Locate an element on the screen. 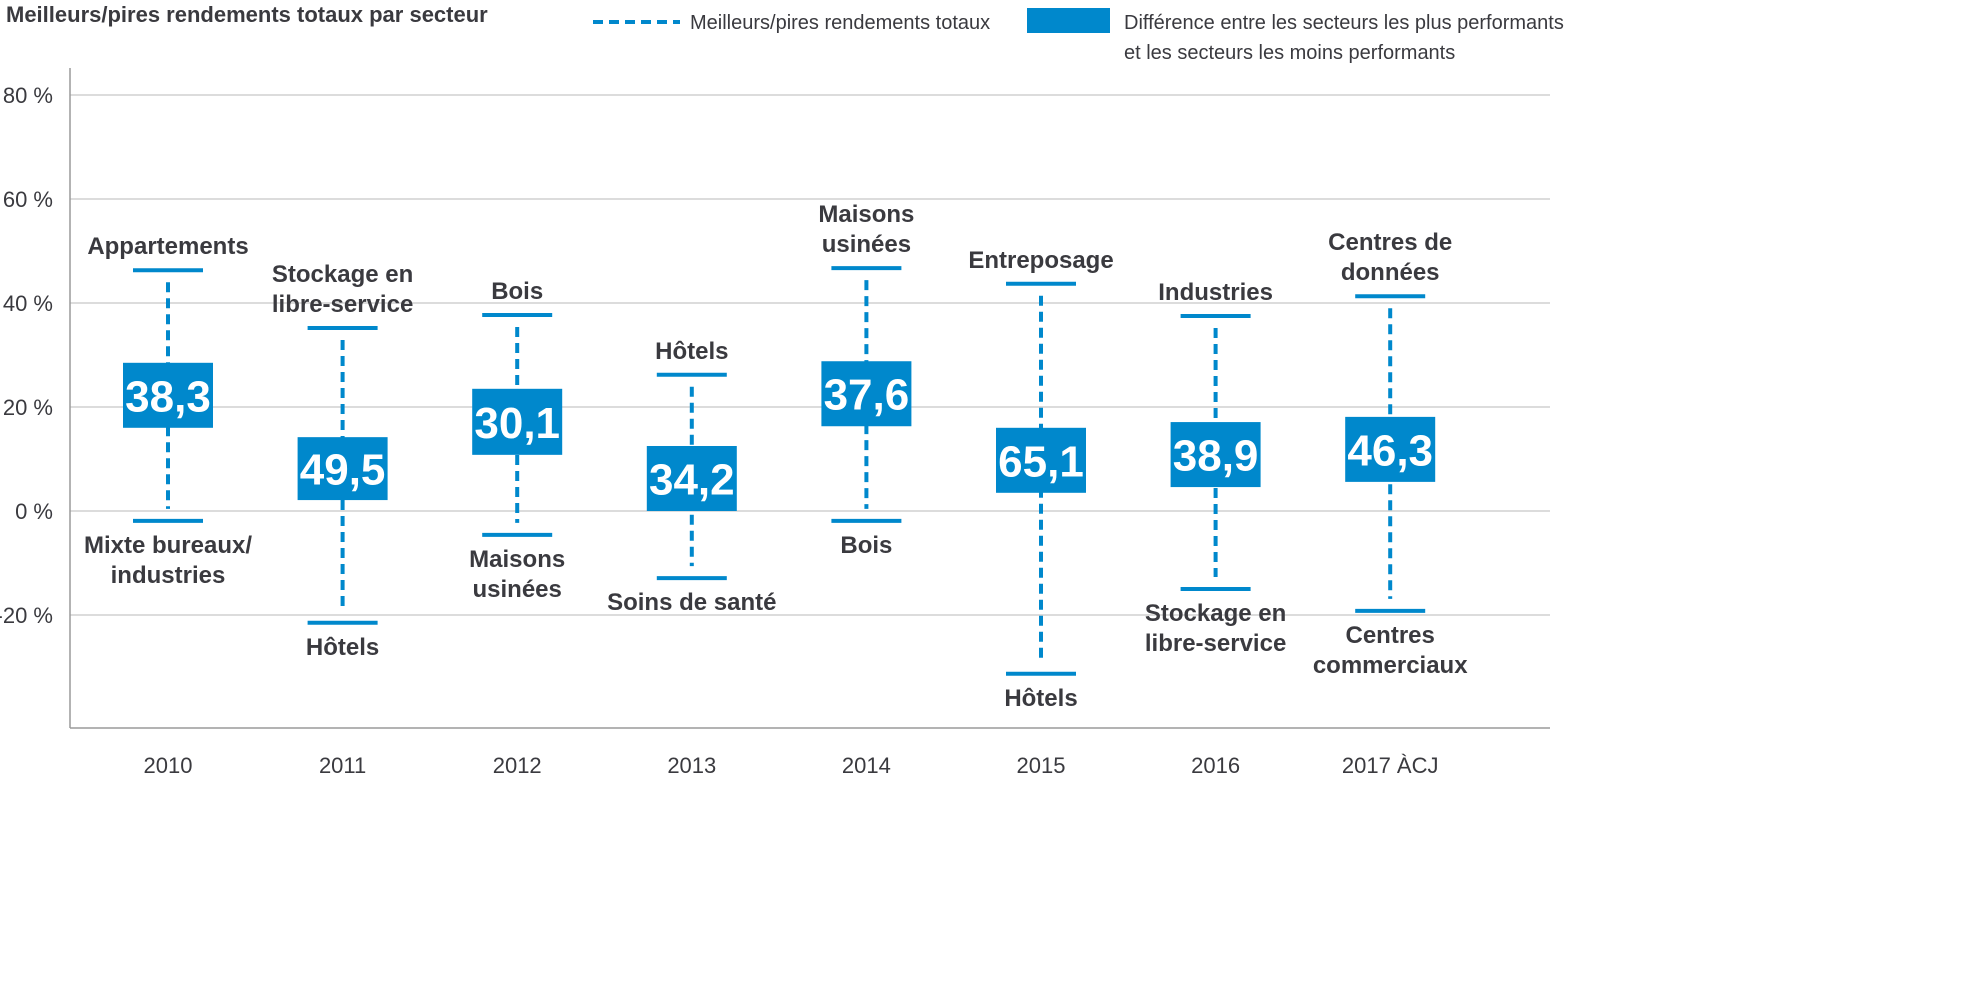 Image resolution: width=1983 pixels, height=981 pixels. difference-label: 65,1 is located at coordinates (1041, 461).